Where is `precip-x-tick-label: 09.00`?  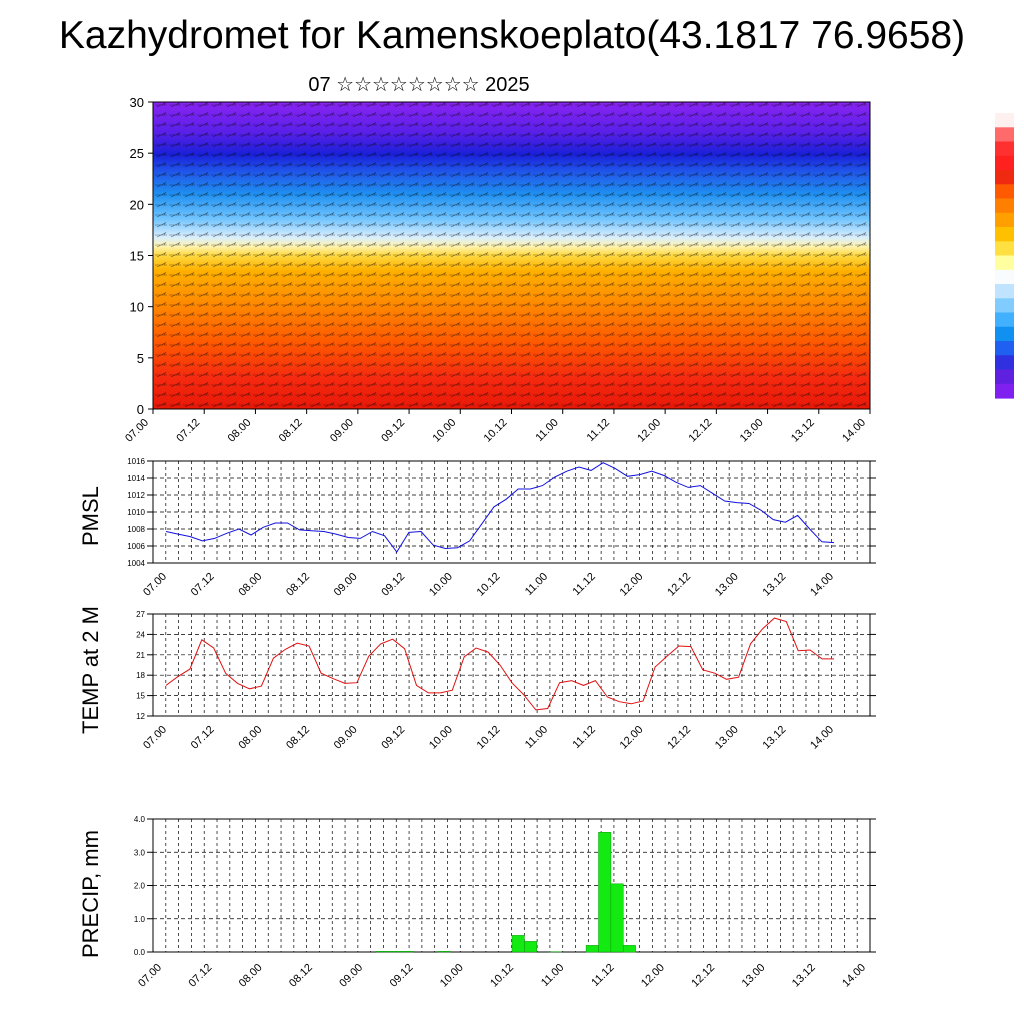 precip-x-tick-label: 09.00 is located at coordinates (351, 976).